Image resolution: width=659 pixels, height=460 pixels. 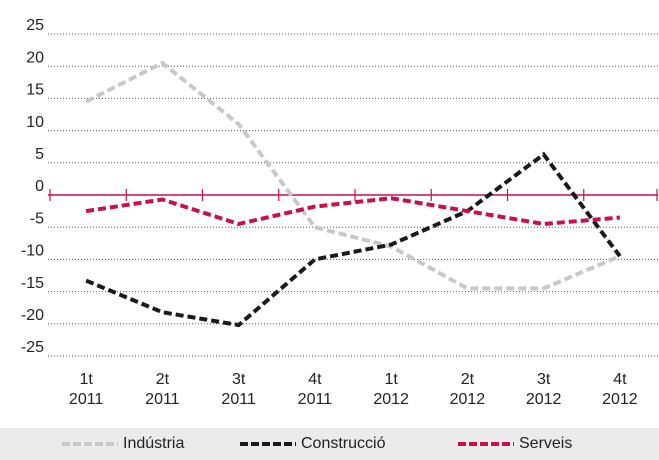 What do you see at coordinates (545, 443) in the screenshot?
I see `legend-label: Serveis` at bounding box center [545, 443].